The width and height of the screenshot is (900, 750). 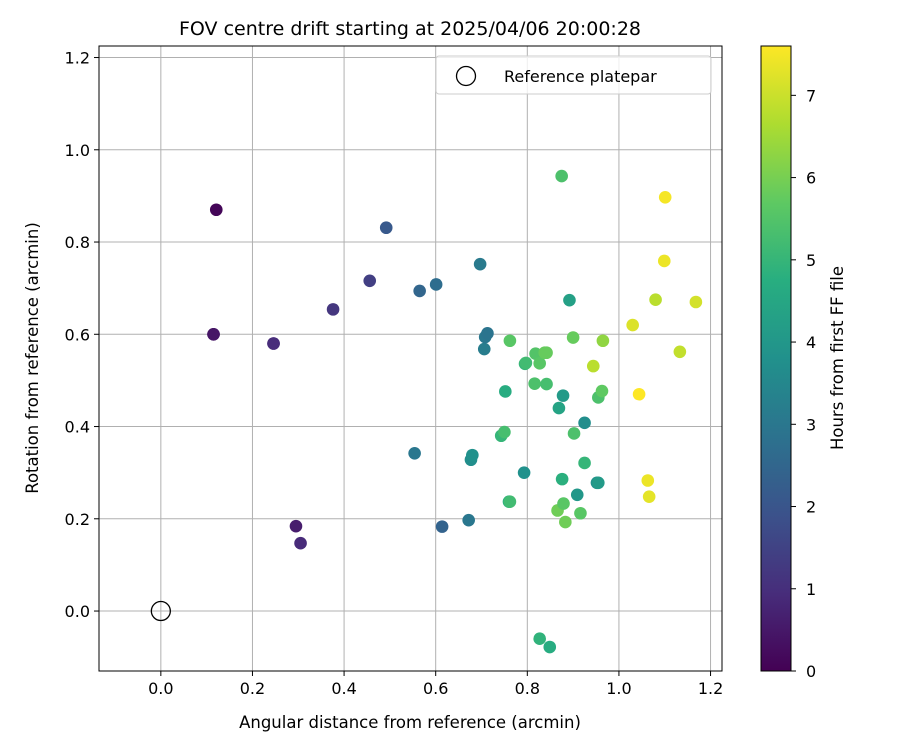 I want to click on y-axis-ticks: 0.0 0.2 0.4 0.6 0.8 1.0 1.2, so click(x=82, y=335).